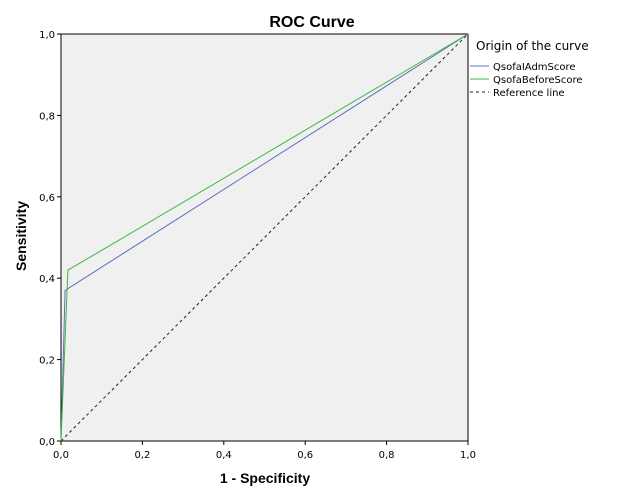  What do you see at coordinates (387, 455) in the screenshot?
I see `x-tick-label: 0,8` at bounding box center [387, 455].